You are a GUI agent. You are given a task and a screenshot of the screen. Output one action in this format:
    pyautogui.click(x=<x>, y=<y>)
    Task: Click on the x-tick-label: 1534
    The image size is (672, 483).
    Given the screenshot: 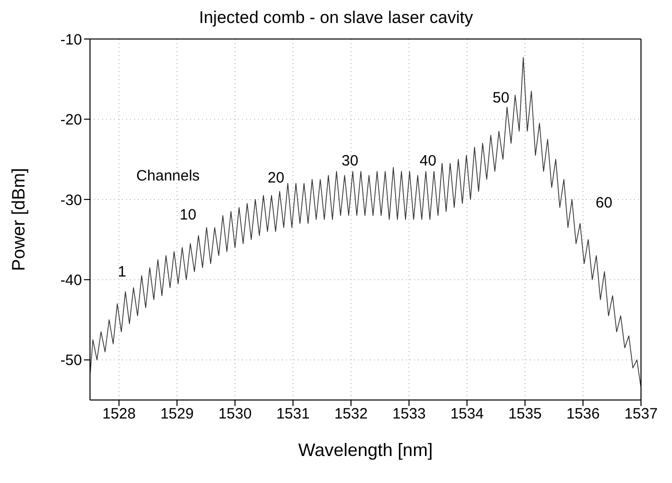 What is the action you would take?
    pyautogui.click(x=467, y=414)
    